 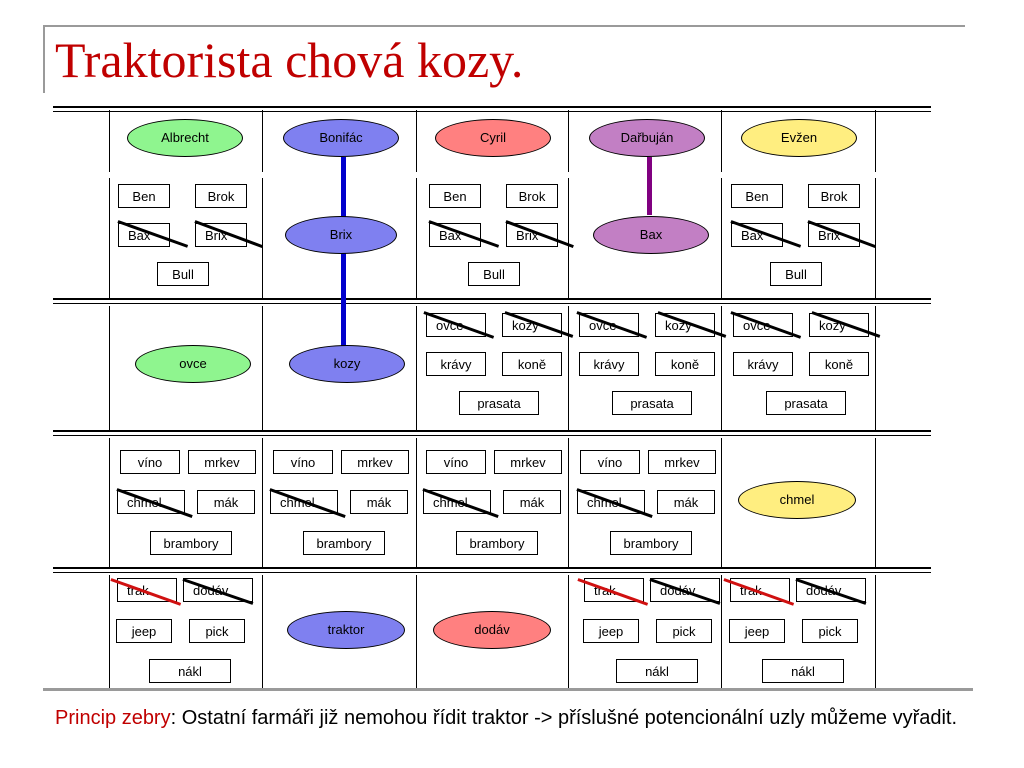 I want to click on slide-title: Traktorista chová kozy., so click(x=289, y=60).